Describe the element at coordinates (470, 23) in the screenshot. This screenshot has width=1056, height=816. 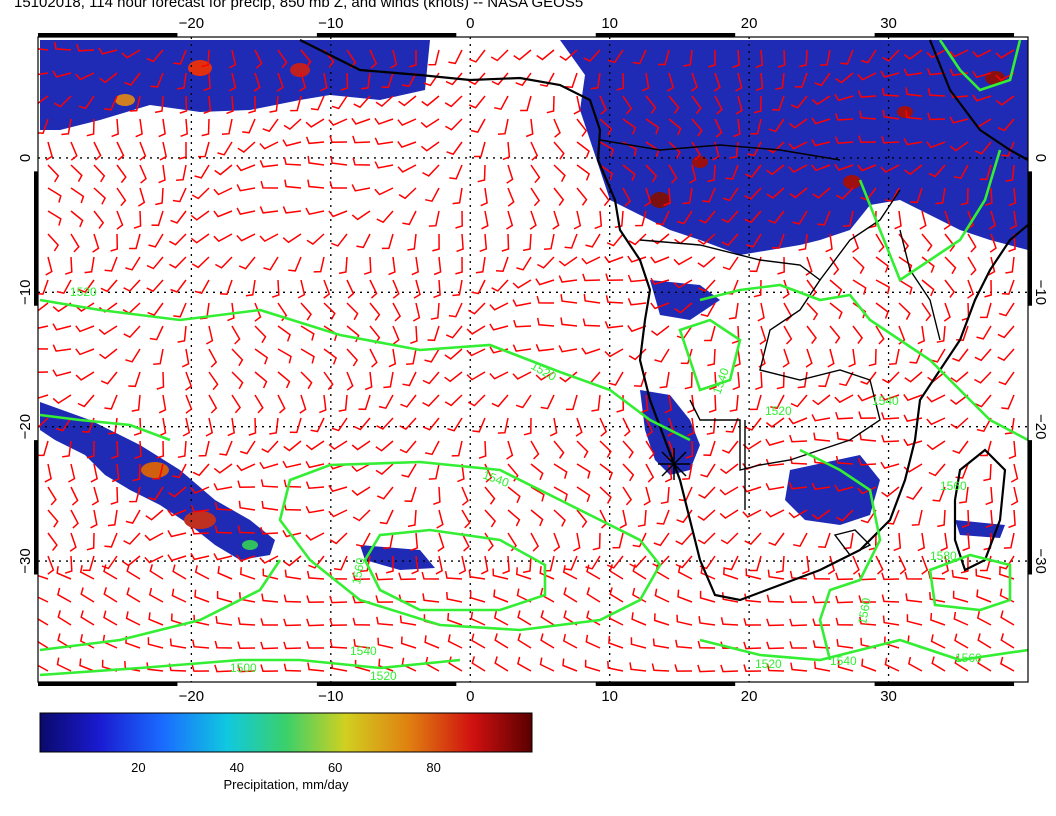
I see `x-tick-label-top: 0` at that location.